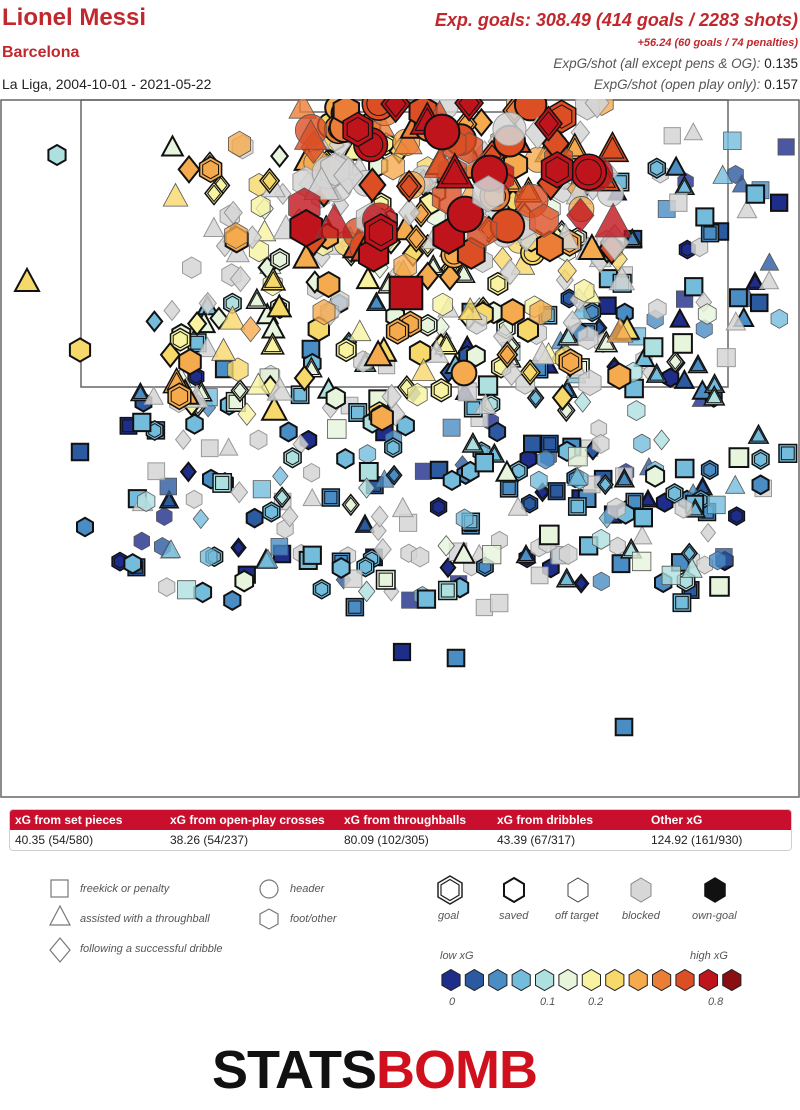  I want to click on xg-per-shot-label: ExpG/shot (all except pens & OG):, so click(657, 63).